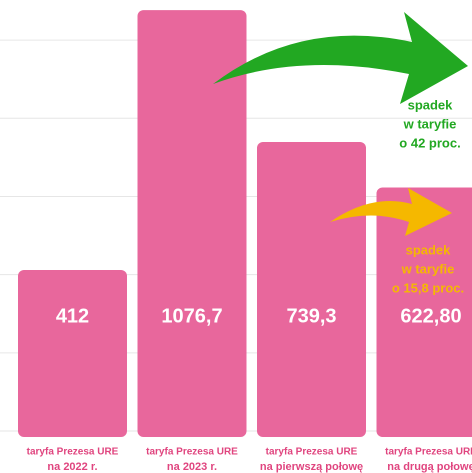 The height and width of the screenshot is (473, 472). I want to click on value-label: 739,3, so click(311, 316).